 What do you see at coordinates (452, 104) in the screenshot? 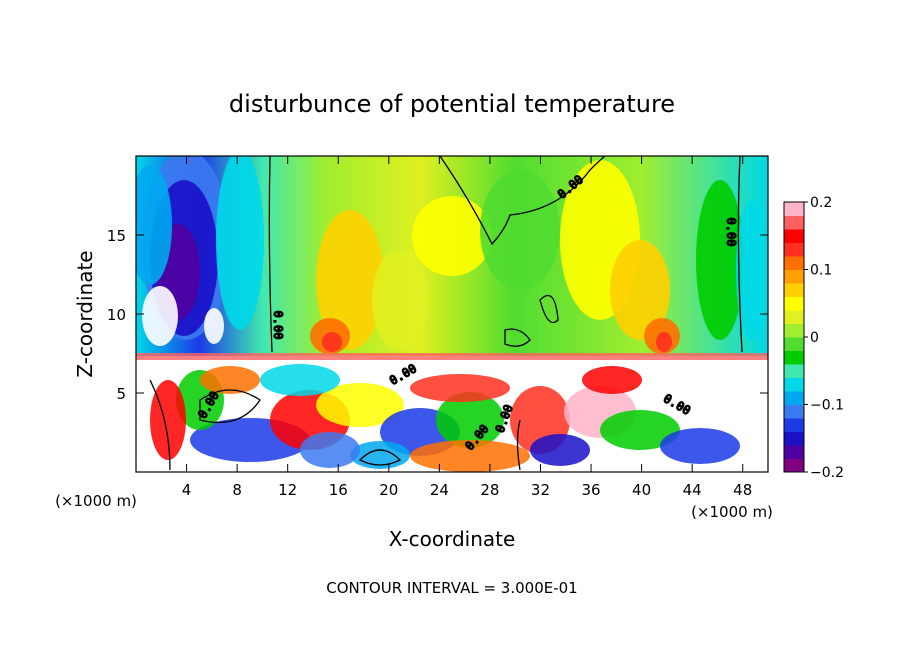
I see `chart-title: disturbunce of potential temperature` at bounding box center [452, 104].